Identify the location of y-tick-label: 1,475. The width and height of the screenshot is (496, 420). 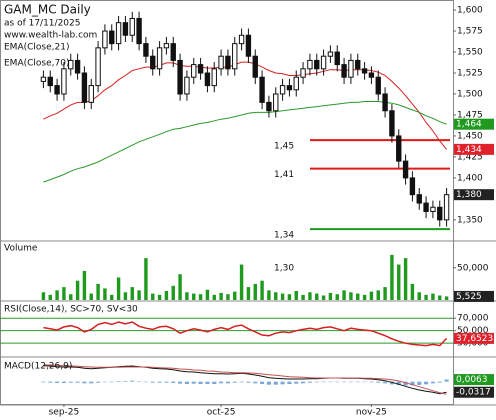
(470, 115).